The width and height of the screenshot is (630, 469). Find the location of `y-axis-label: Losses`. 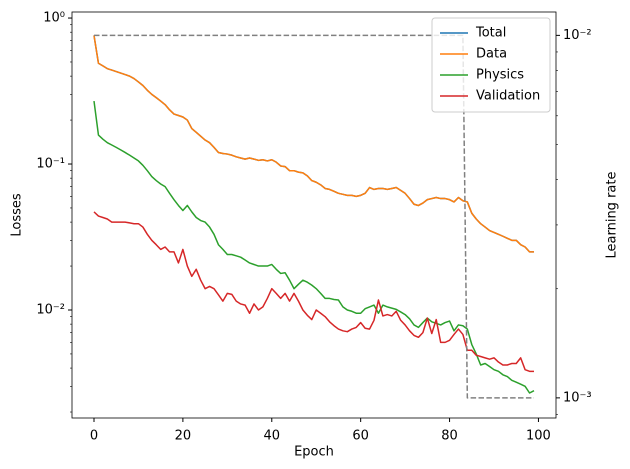

y-axis-label: Losses is located at coordinates (17, 215).